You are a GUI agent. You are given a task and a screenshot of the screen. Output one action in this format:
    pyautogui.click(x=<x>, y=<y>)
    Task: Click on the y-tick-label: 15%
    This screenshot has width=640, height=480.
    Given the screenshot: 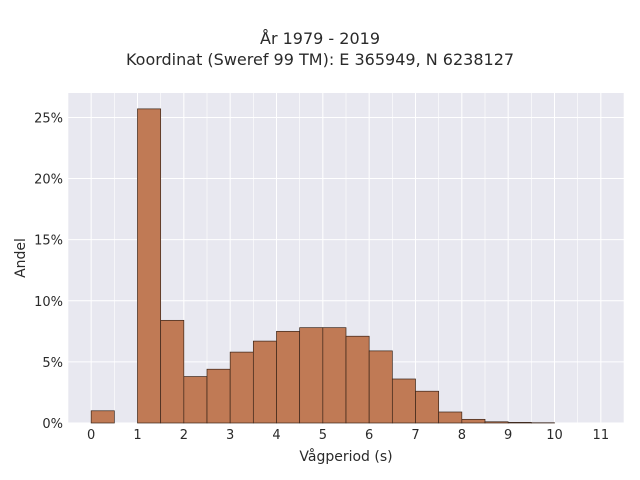 What is the action you would take?
    pyautogui.click(x=48, y=241)
    